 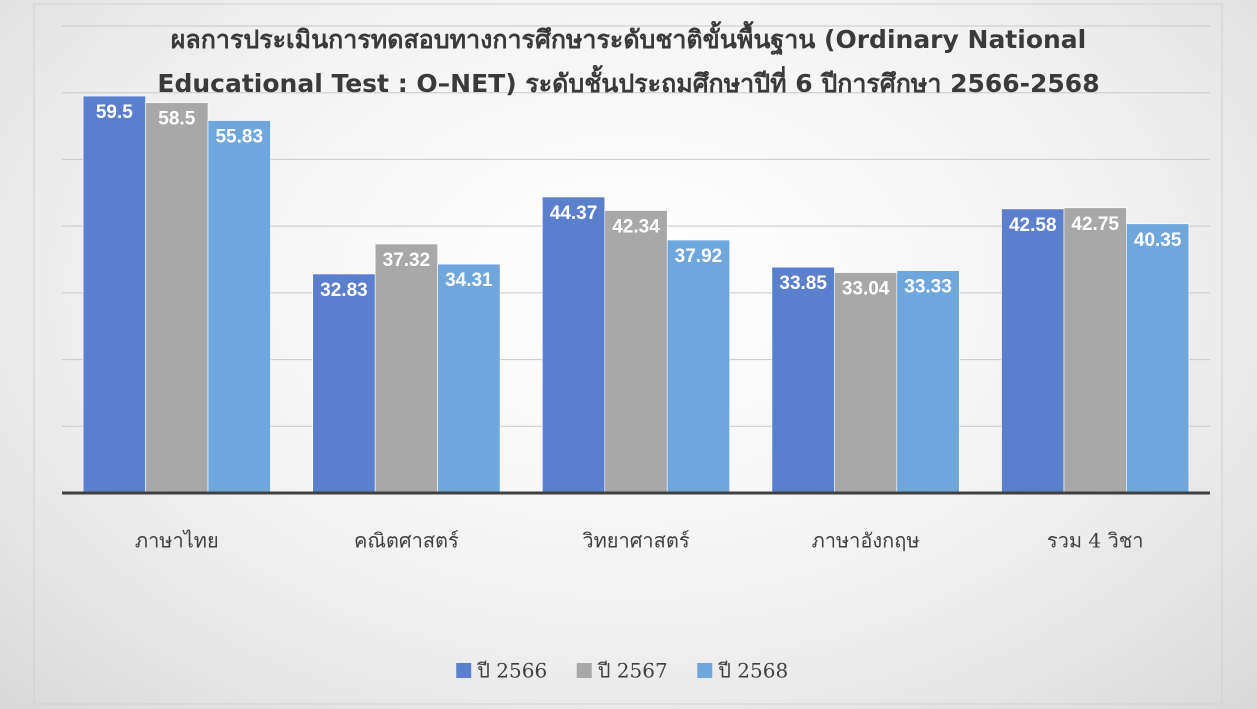 I want to click on value-label: 32.83, so click(x=344, y=290).